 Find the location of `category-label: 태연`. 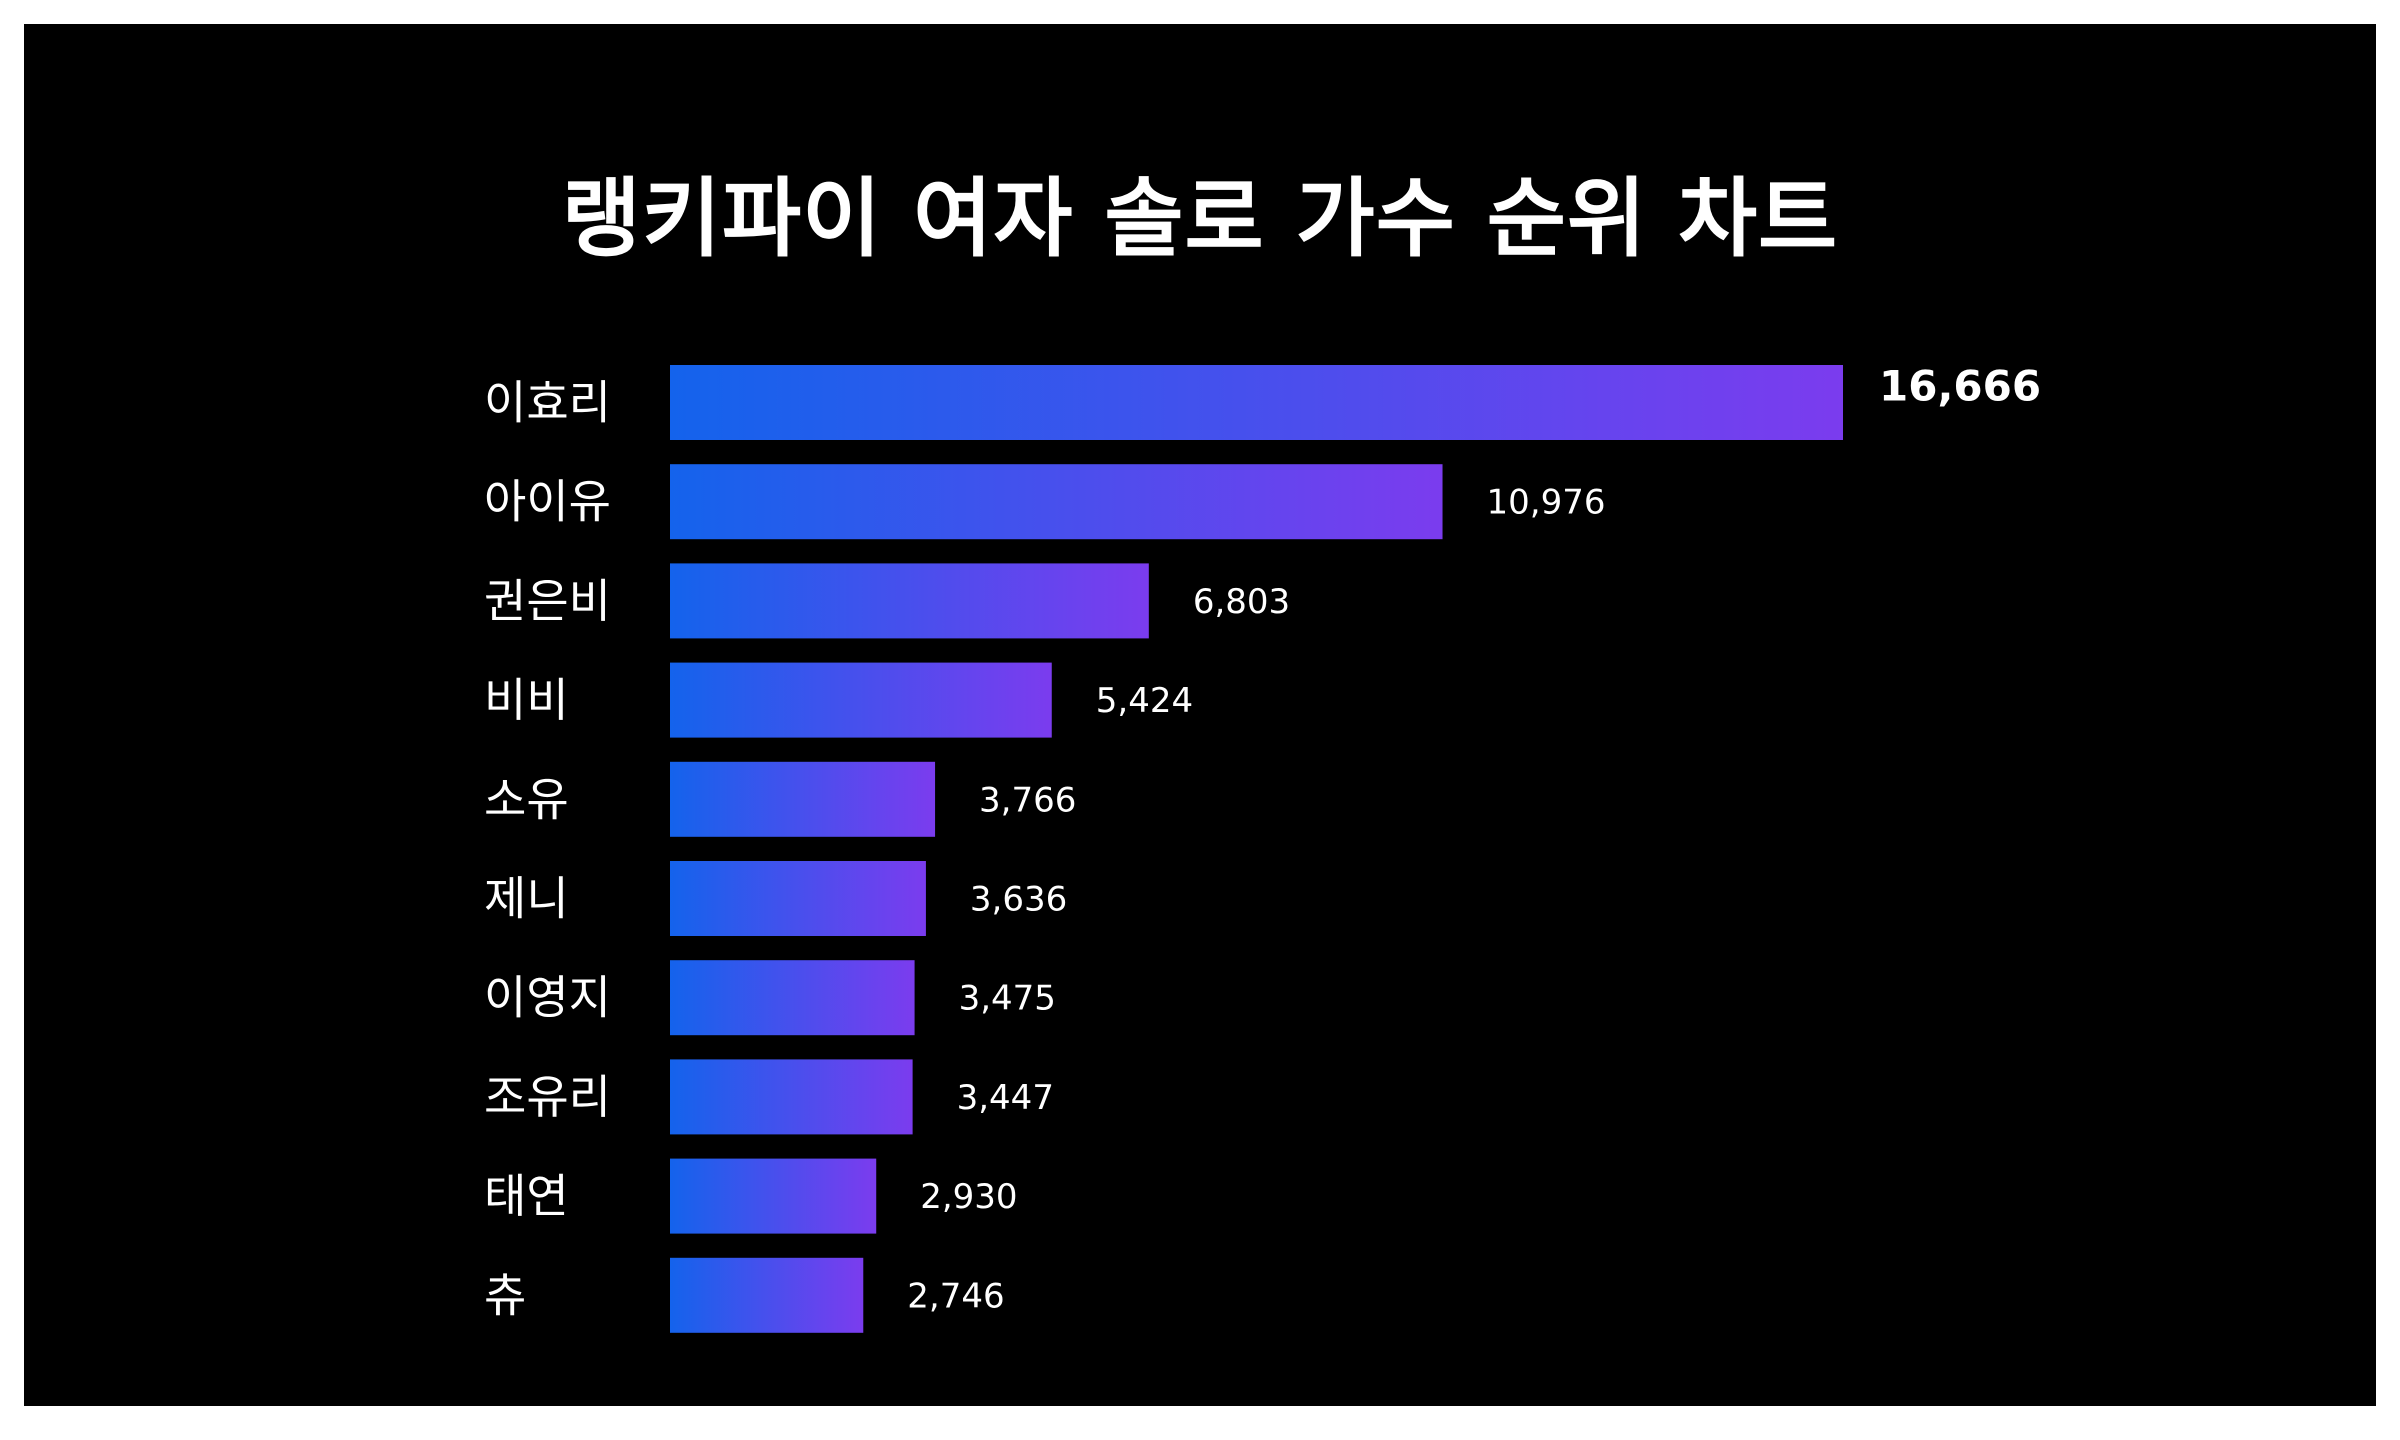

category-label: 태연 is located at coordinates (526, 1196).